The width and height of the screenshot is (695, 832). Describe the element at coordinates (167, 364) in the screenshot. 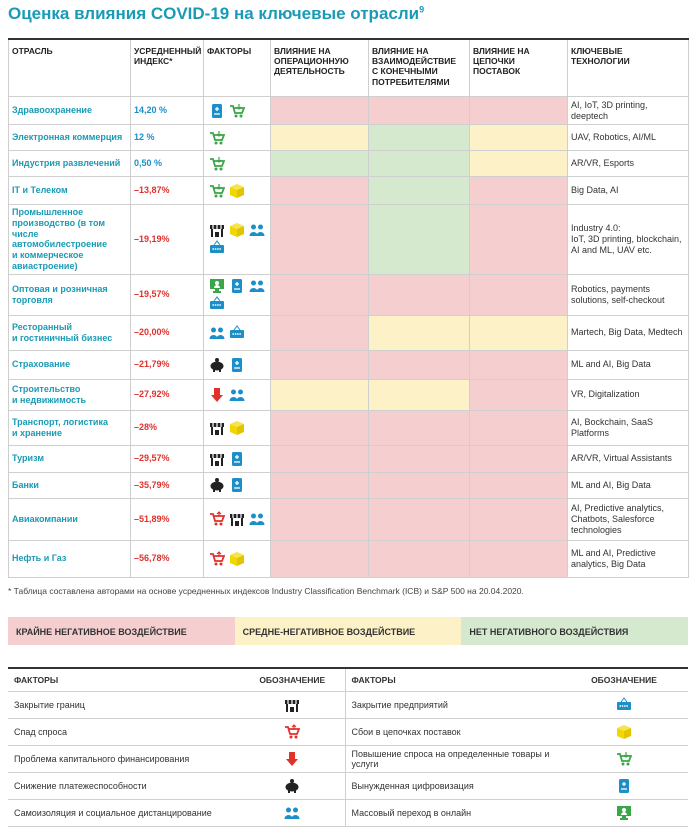

I see `index: –21,79%` at that location.